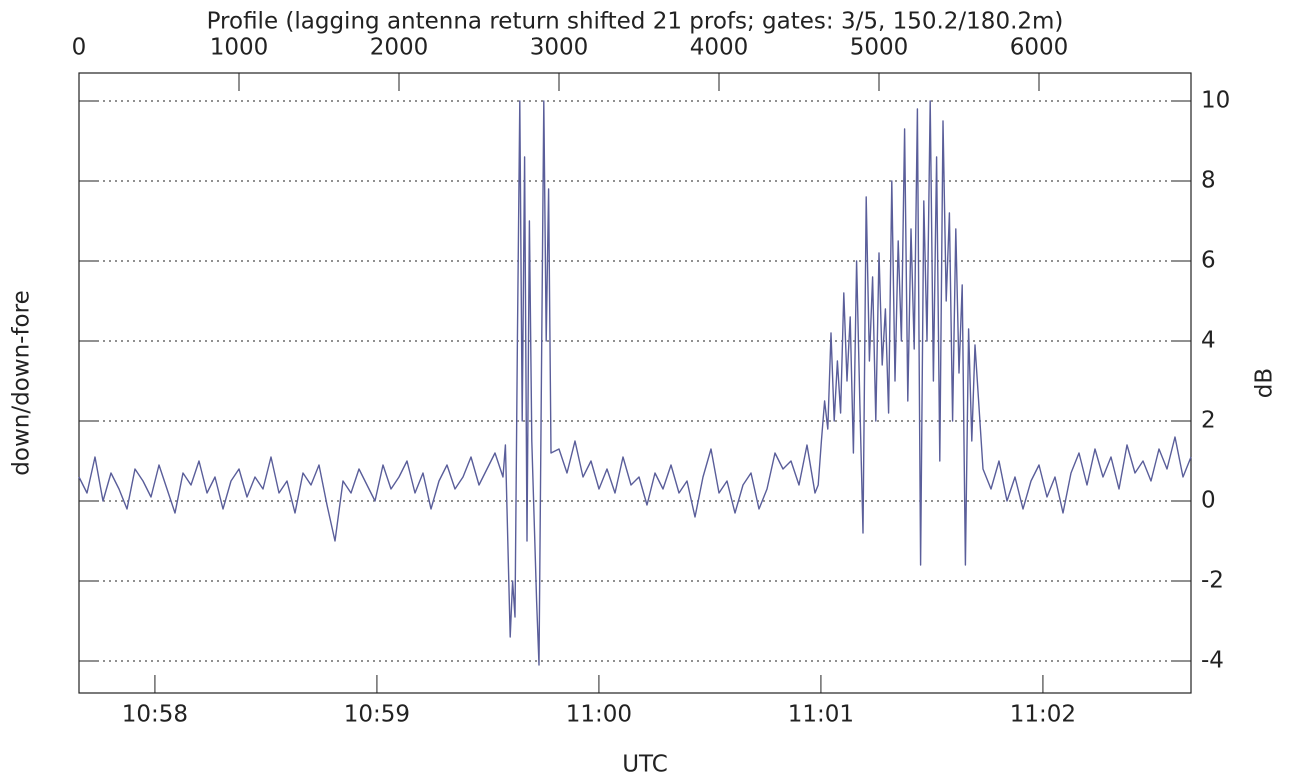 This screenshot has width=1290, height=778. Describe the element at coordinates (1215, 101) in the screenshot. I see `y2-tick-label: 10` at that location.